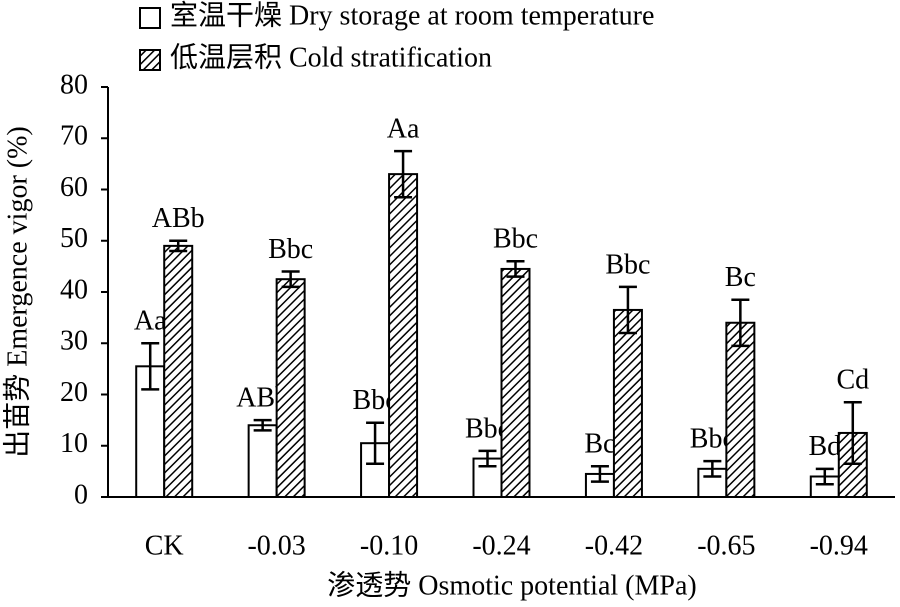 This screenshot has height=607, width=900. I want to click on y-tick-label: 70, so click(74, 136).